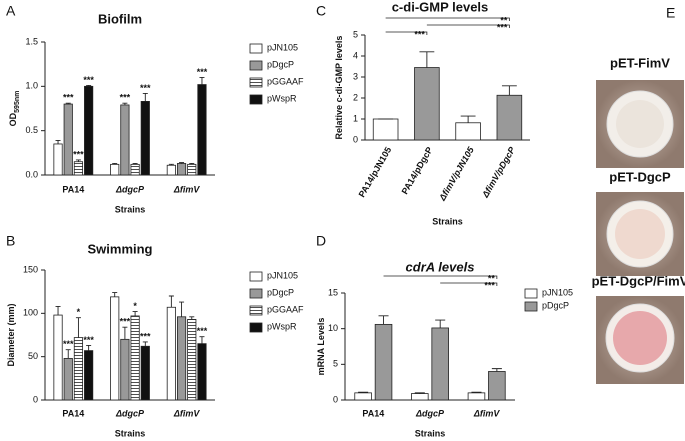 This screenshot has height=441, width=685. I want to click on legend-label: pJN105, so click(282, 275).